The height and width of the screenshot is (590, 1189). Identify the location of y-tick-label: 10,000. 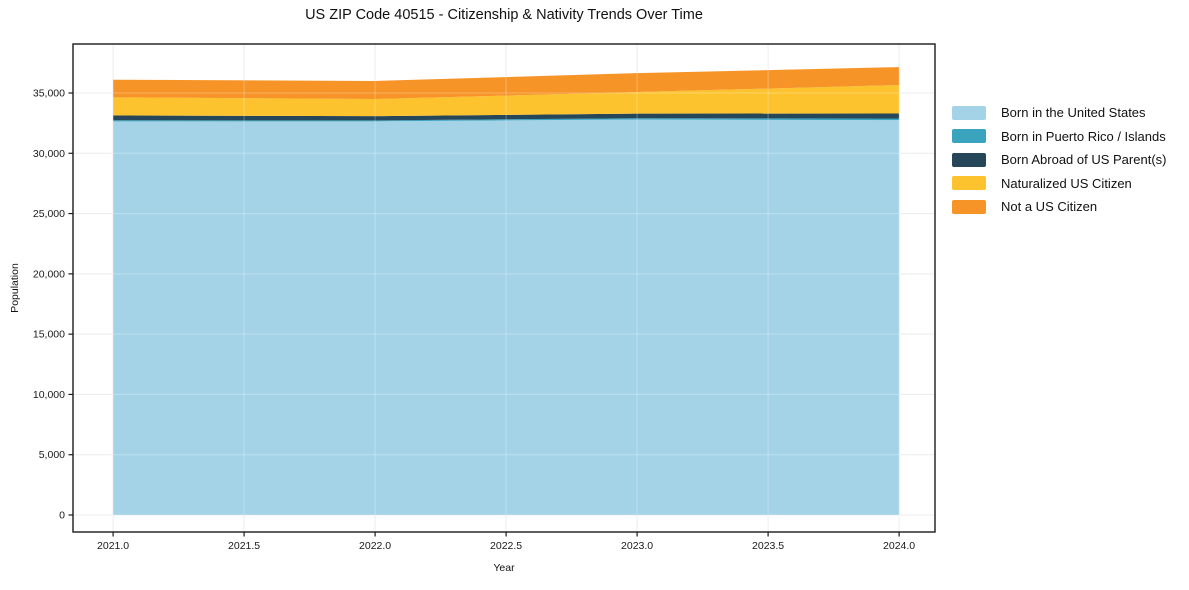
(49, 395).